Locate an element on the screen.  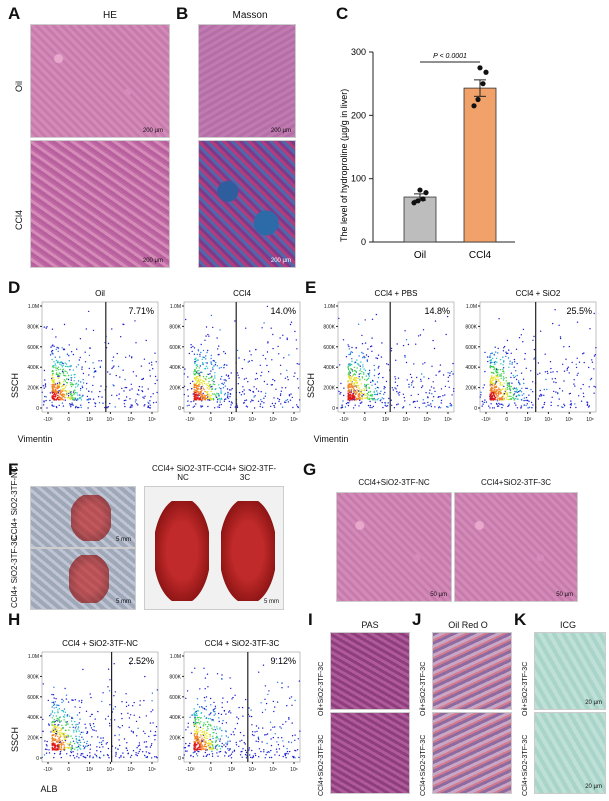
y-tick-label: 400K is located at coordinates (175, 368).